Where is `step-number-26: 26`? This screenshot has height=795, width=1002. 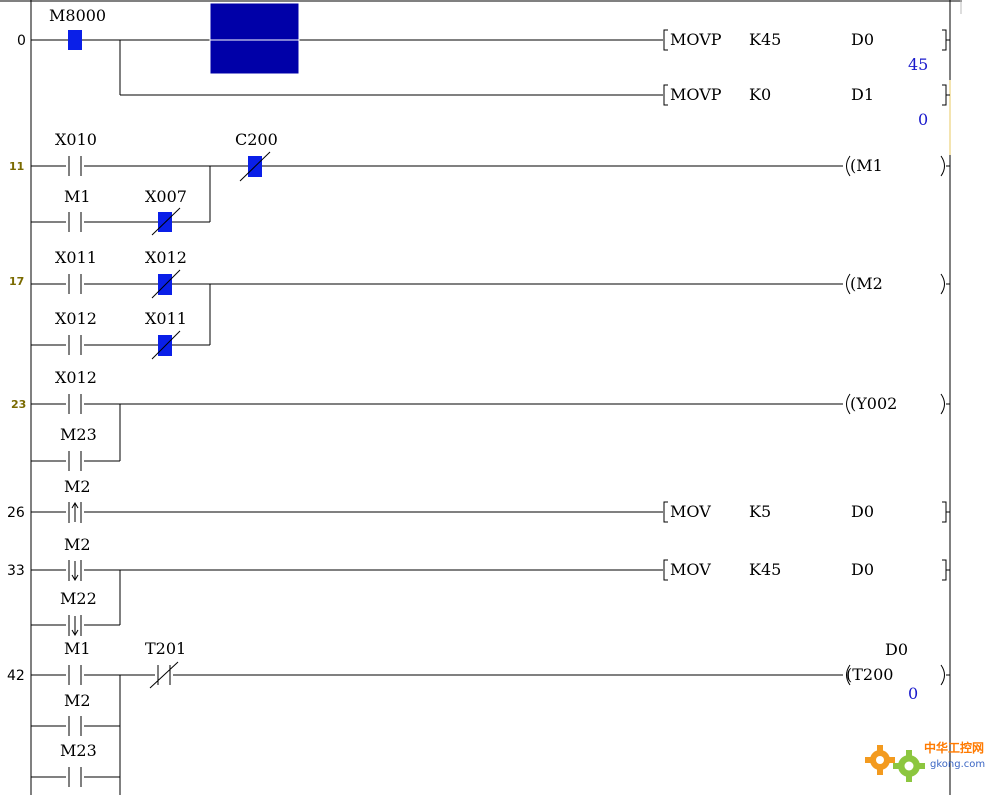 step-number-26: 26 is located at coordinates (16, 513).